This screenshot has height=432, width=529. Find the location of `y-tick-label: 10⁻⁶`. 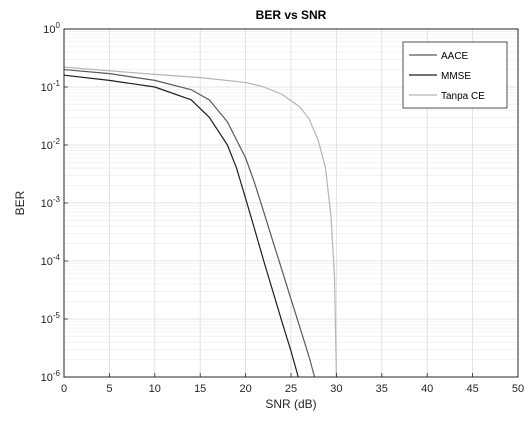

y-tick-label: 10⁻⁶ is located at coordinates (51, 376).